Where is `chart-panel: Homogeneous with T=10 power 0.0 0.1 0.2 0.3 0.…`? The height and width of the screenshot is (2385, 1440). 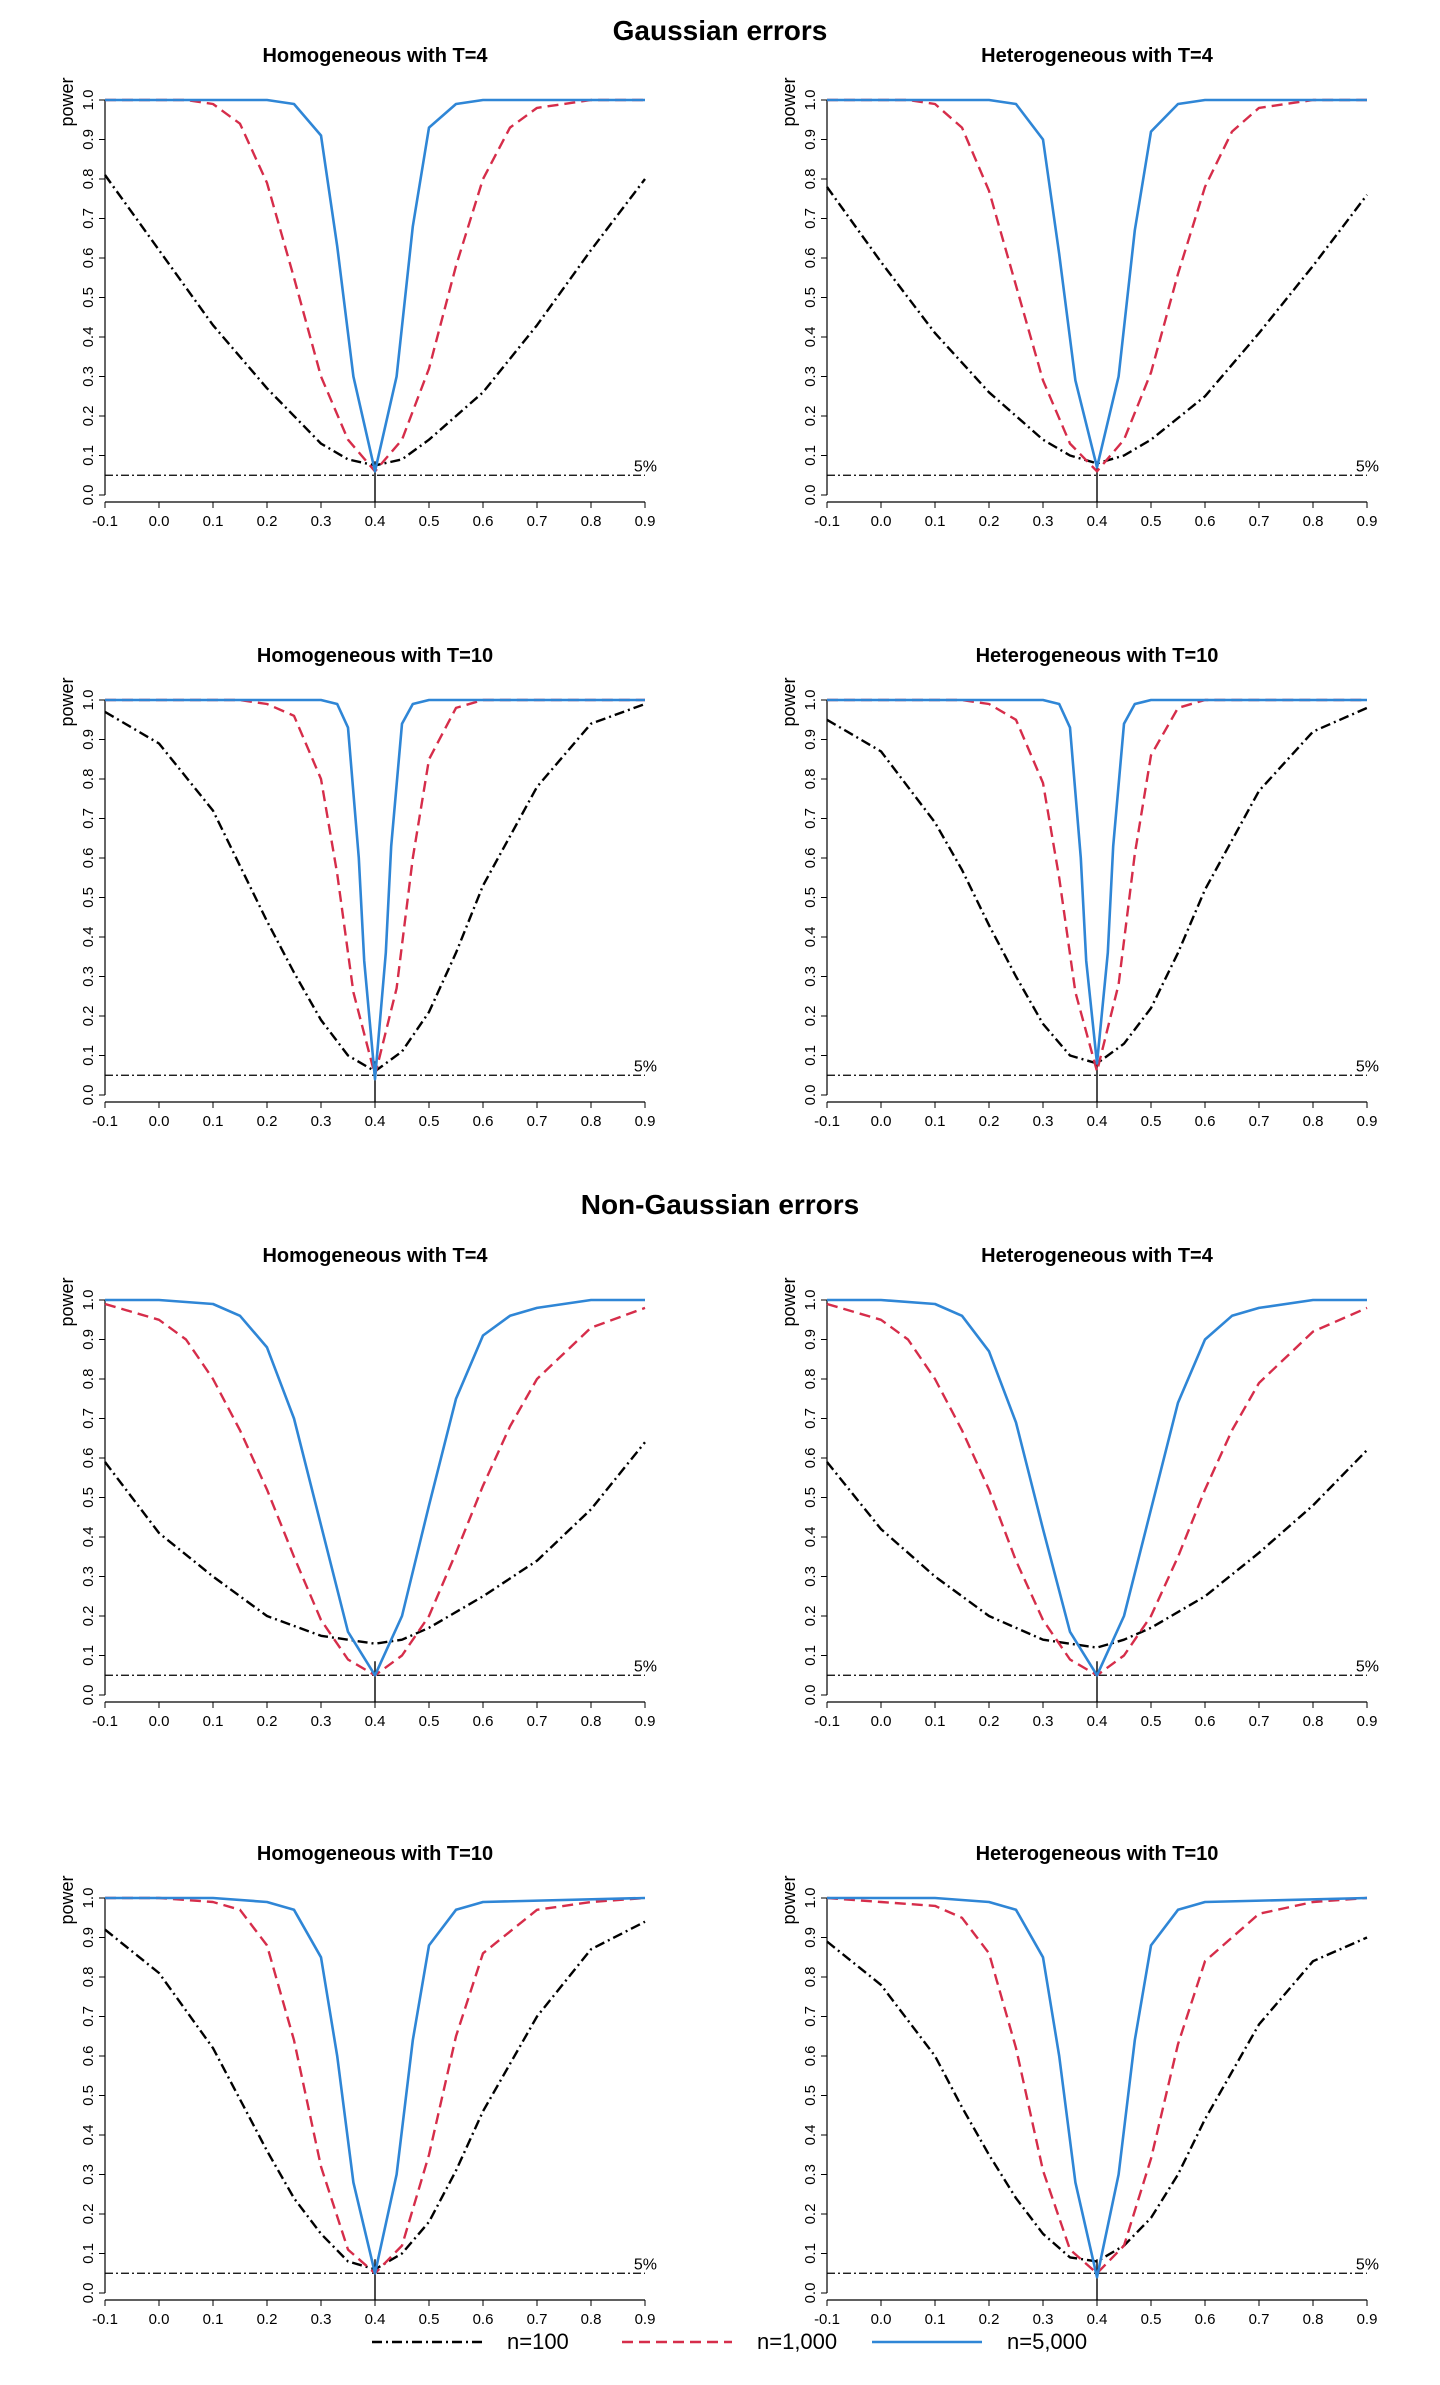
chart-panel: Homogeneous with T=10 power 0.0 0.1 0.2 0.3 0.… is located at coordinates (357, 887).